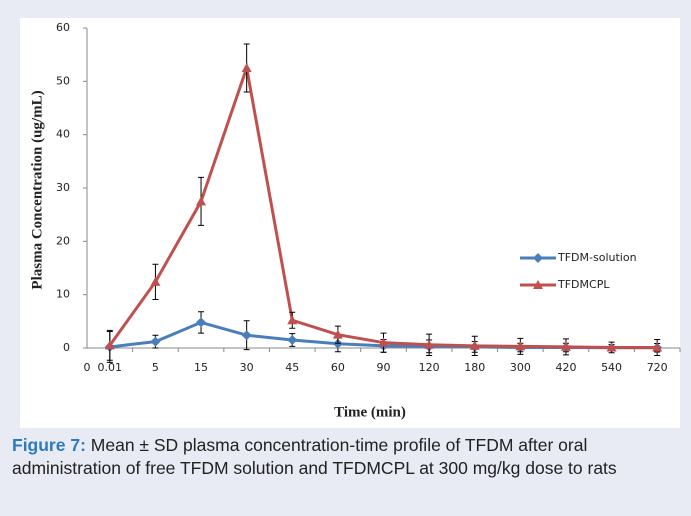 The width and height of the screenshot is (691, 516). I want to click on x-tick-label: 420, so click(565, 367).